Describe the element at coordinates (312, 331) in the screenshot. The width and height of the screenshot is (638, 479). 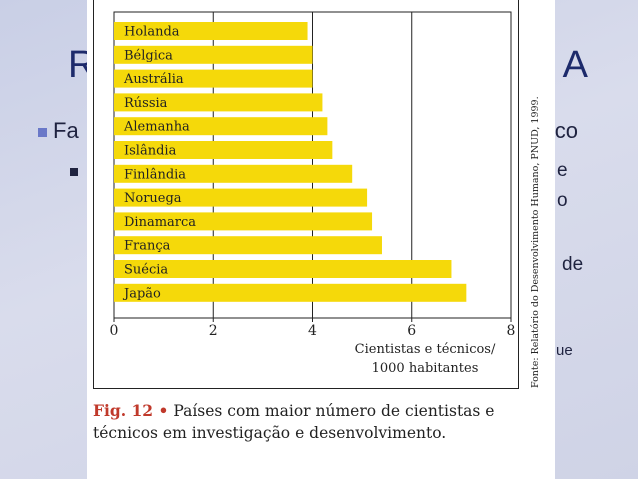
I see `x-tick-label: 4` at that location.